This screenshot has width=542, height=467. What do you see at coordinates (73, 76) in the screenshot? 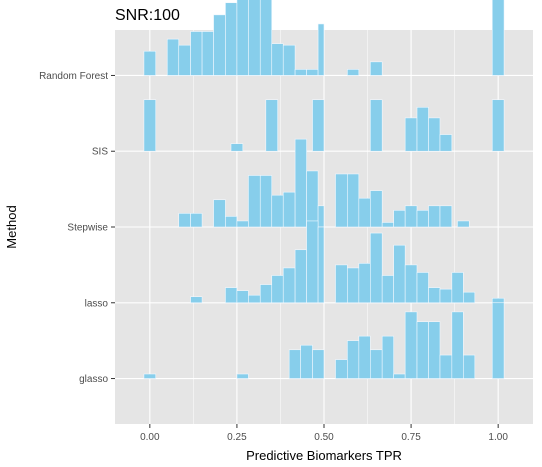
I see `y-tick-label: Random Forest` at bounding box center [73, 76].